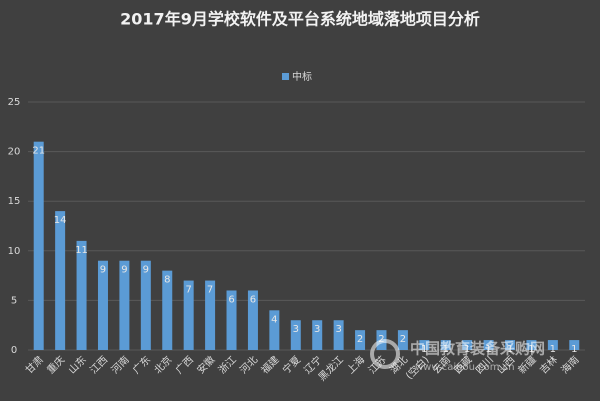 The height and width of the screenshot is (401, 600). Describe the element at coordinates (269, 364) in the screenshot. I see `x-tick-label: 福建` at that location.